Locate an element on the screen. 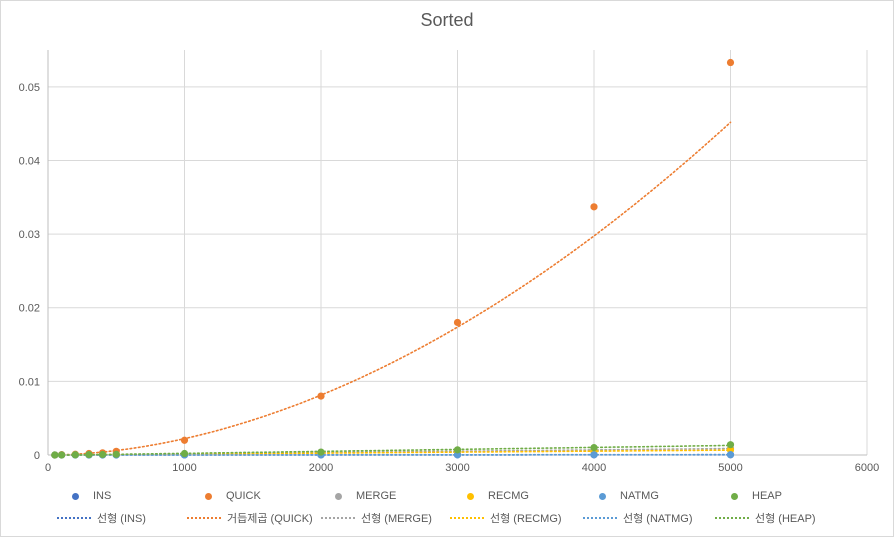 The height and width of the screenshot is (537, 894). x-tick-label: 3000 is located at coordinates (457, 468).